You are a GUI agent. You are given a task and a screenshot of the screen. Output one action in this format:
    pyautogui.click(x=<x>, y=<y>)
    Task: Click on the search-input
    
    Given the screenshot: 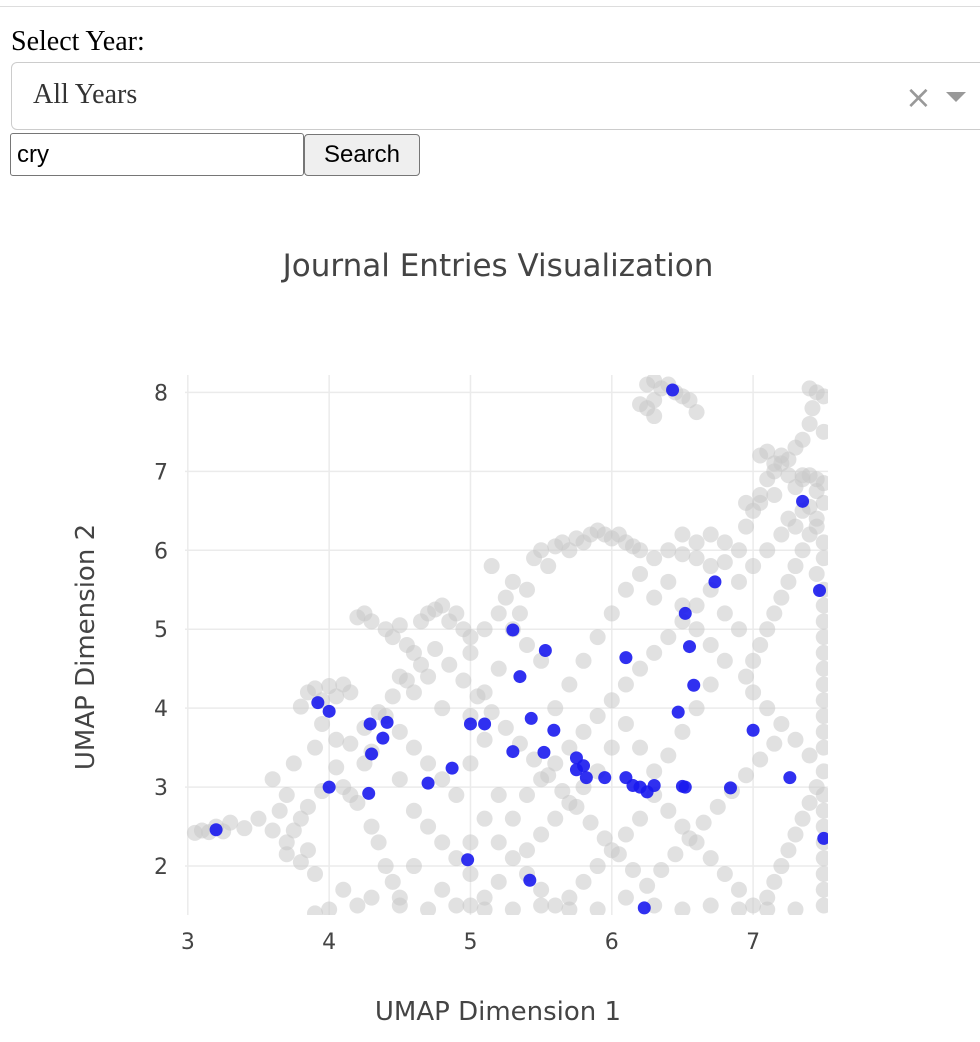 What is the action you would take?
    pyautogui.click(x=157, y=154)
    